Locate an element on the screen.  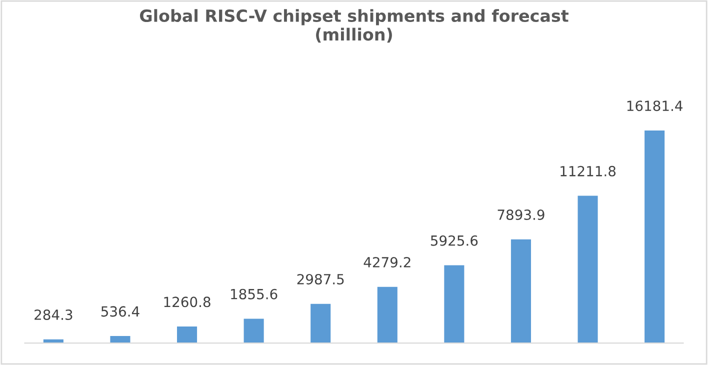
data-label: 1855.6 is located at coordinates (254, 294).